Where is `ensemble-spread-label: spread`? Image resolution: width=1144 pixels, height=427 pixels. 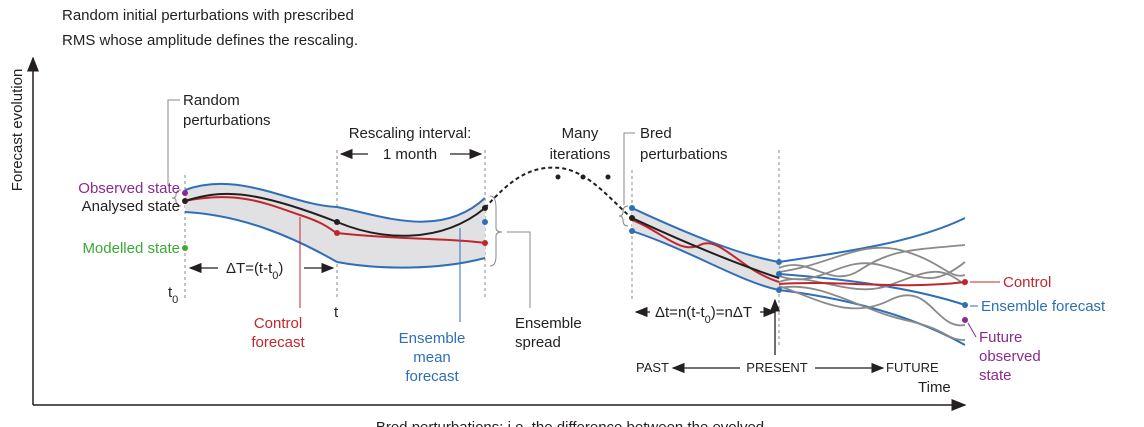 ensemble-spread-label: spread is located at coordinates (538, 342).